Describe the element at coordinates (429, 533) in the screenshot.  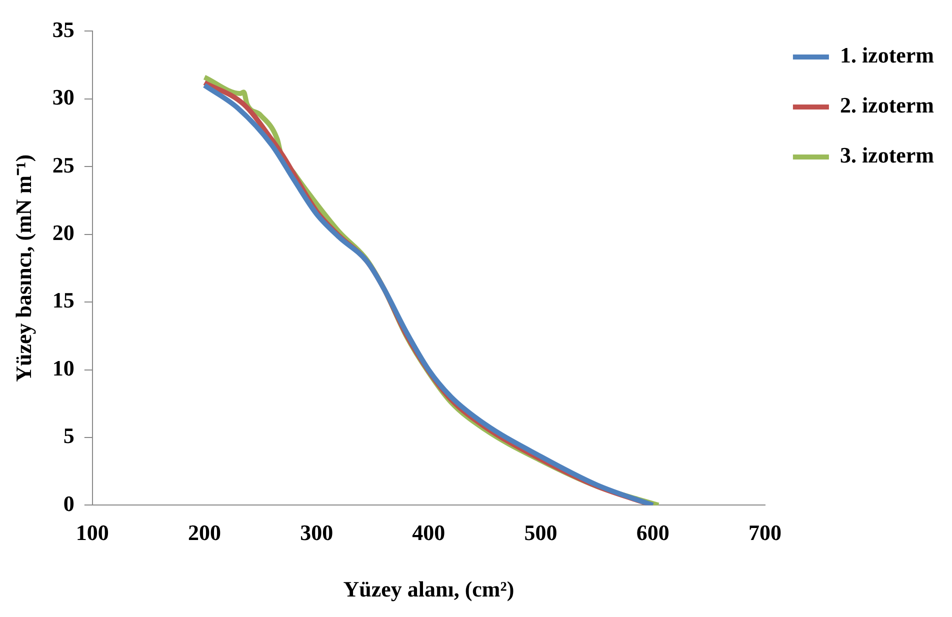
I see `x-tick-label: 400` at that location.